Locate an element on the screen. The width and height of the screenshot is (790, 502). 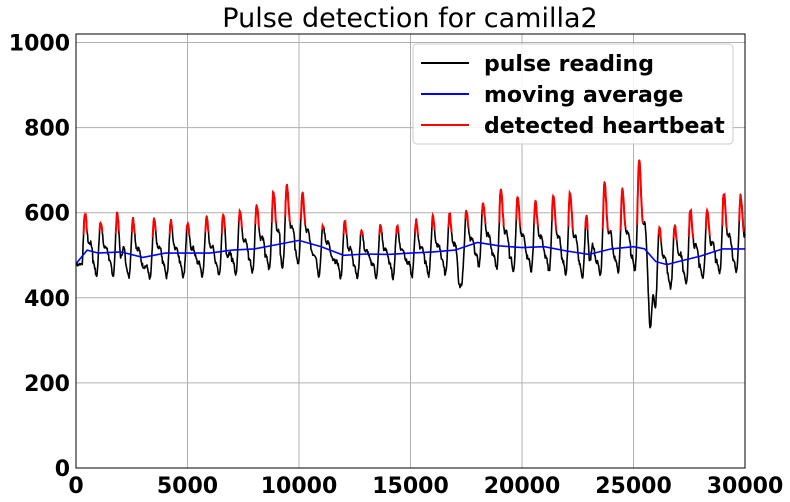
chart-title: Pulse detection for camilla2 is located at coordinates (409, 18).